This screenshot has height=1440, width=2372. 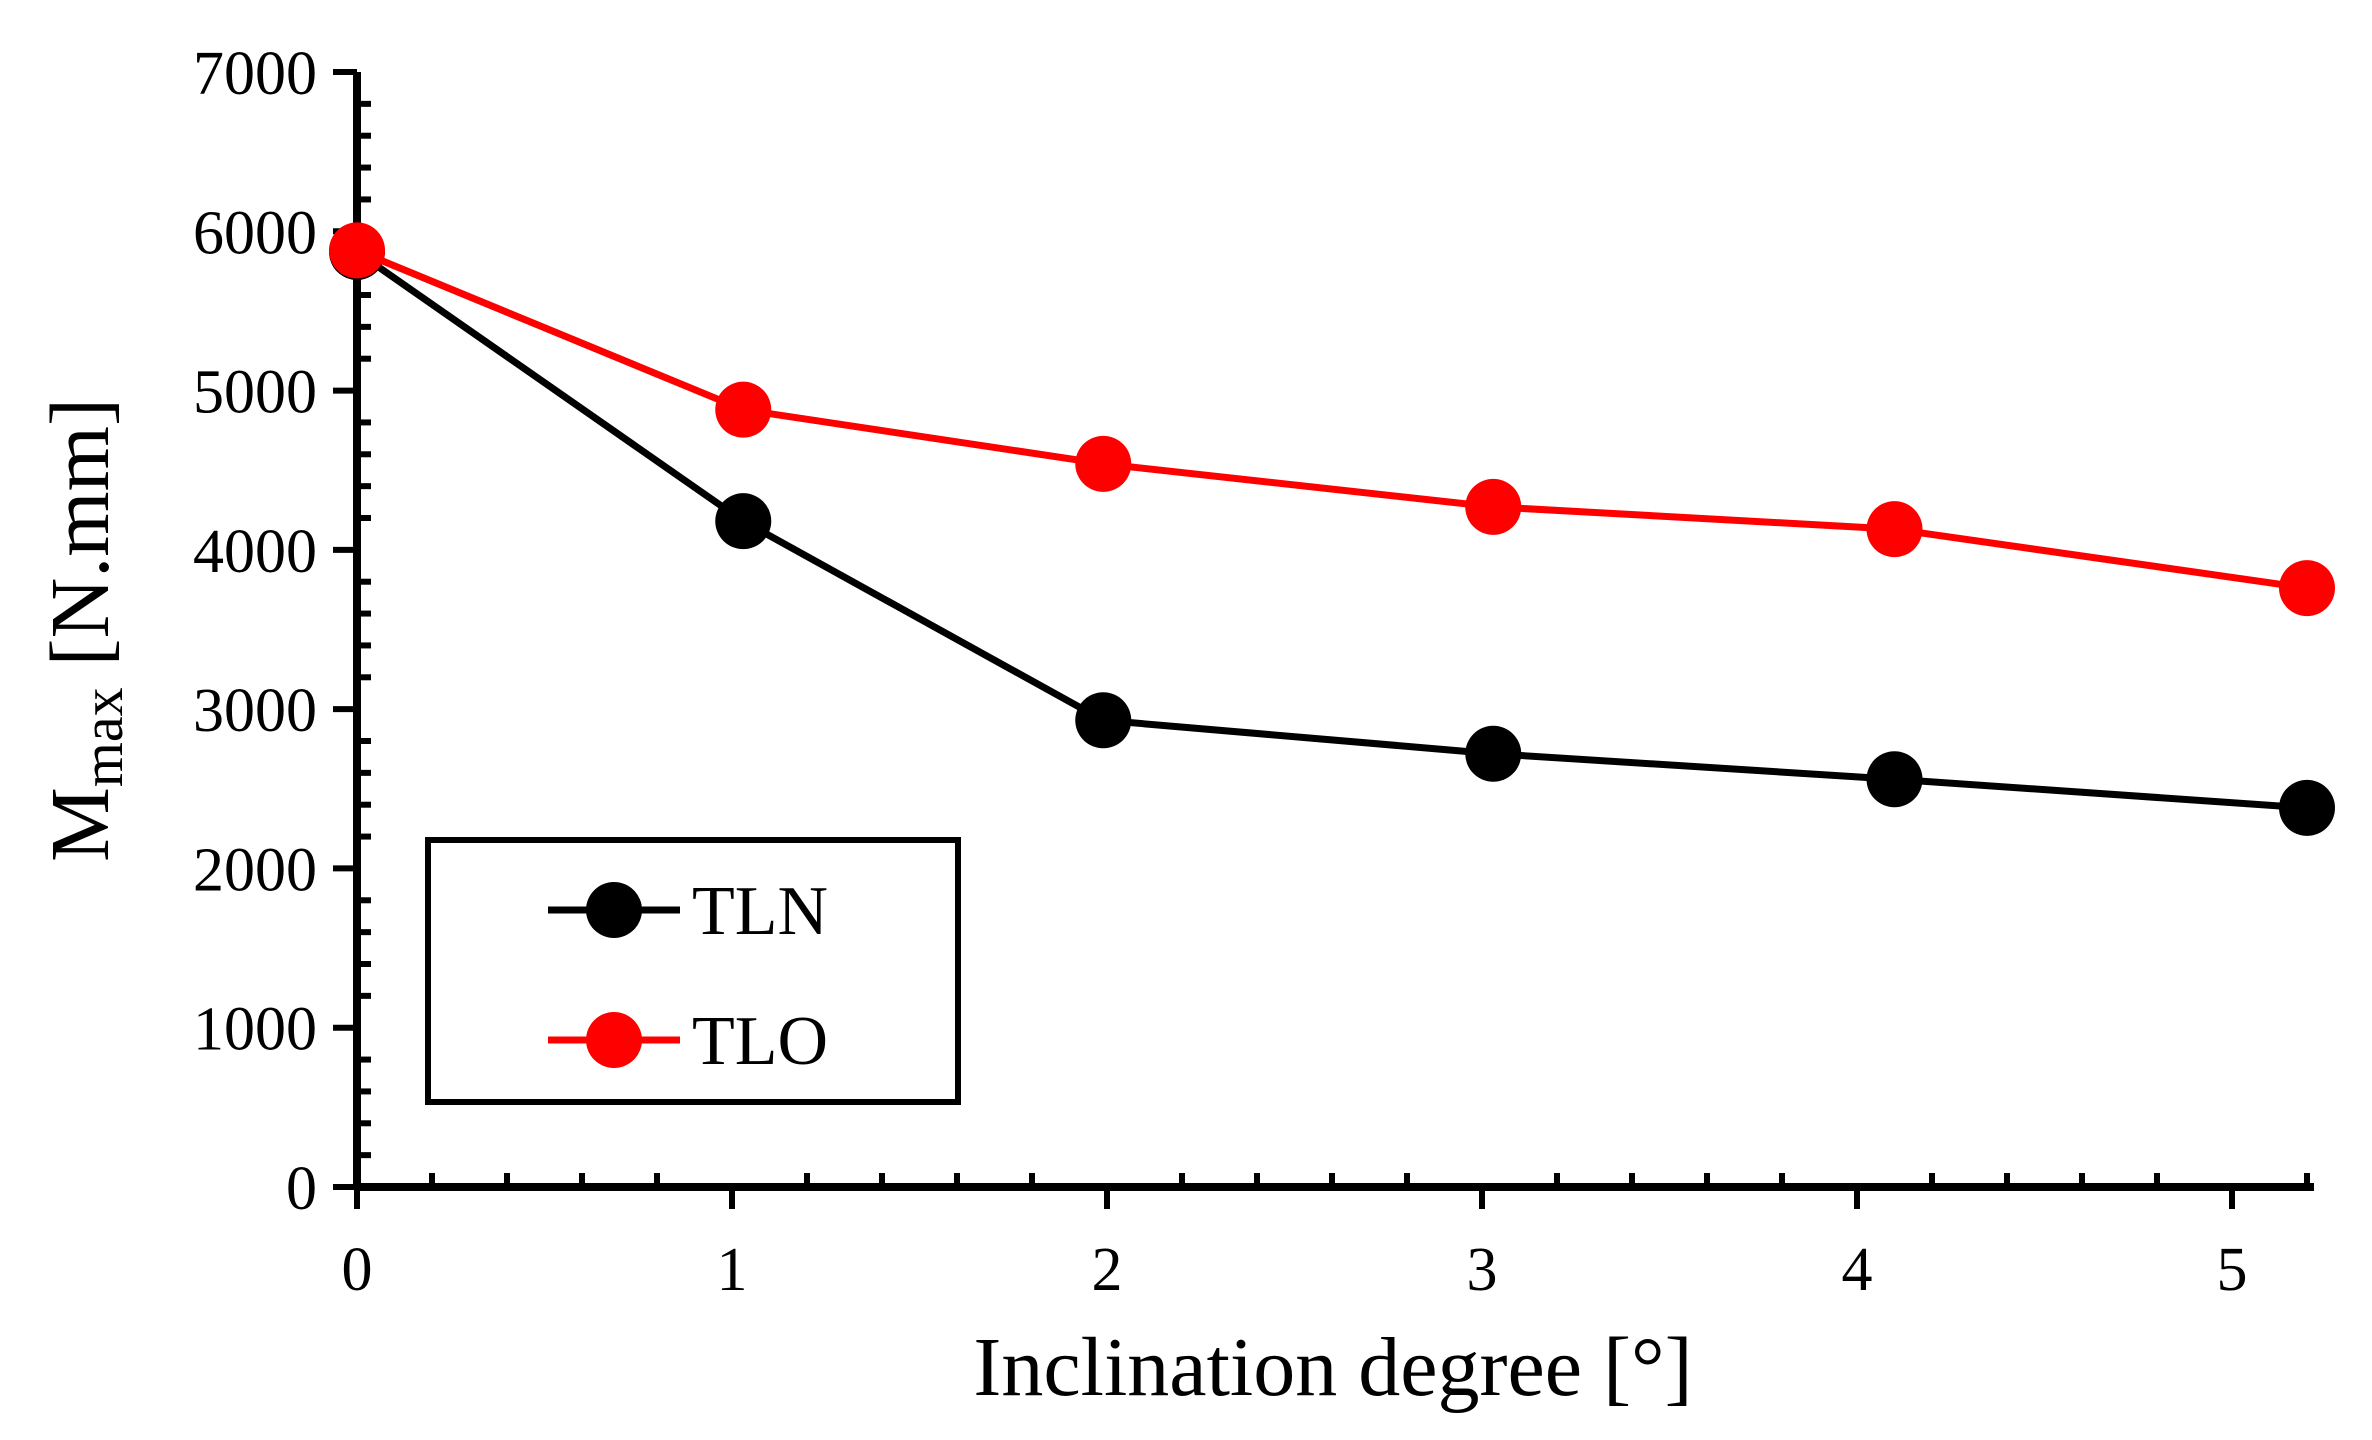 I want to click on x-tick-label: 0, so click(x=357, y=1270).